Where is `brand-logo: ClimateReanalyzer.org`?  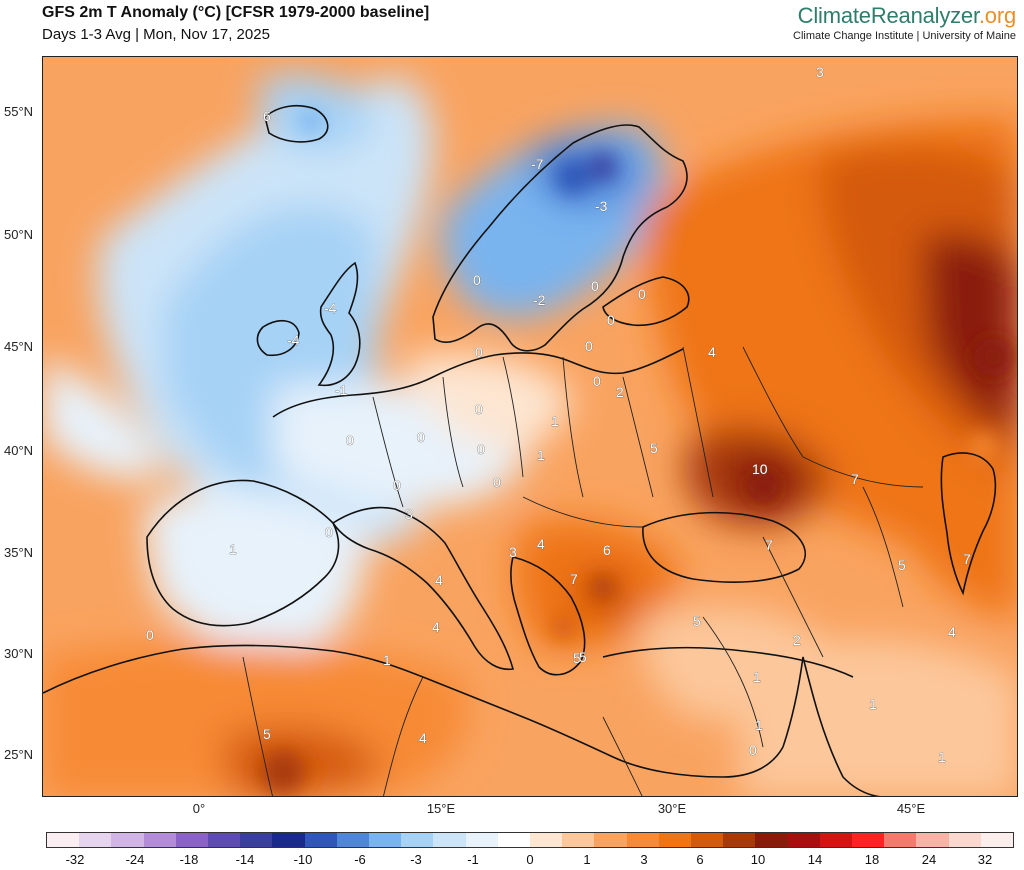
brand-logo: ClimateReanalyzer.org is located at coordinates (907, 16).